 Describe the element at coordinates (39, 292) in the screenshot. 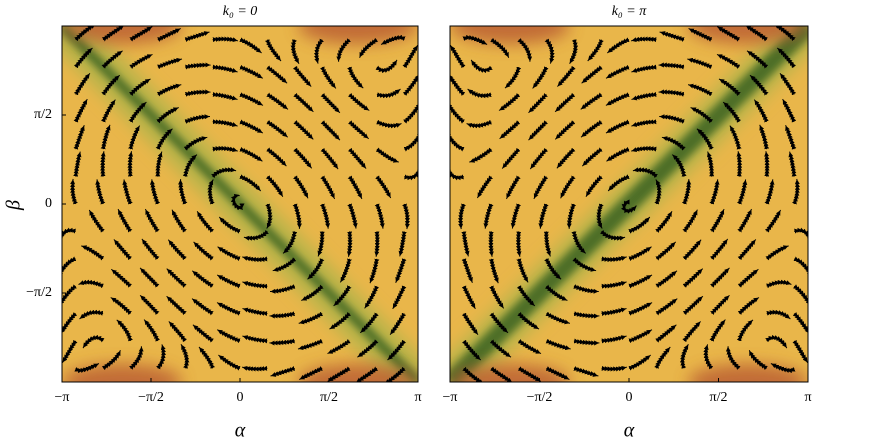

I see `y-tick-label: −π/2` at that location.